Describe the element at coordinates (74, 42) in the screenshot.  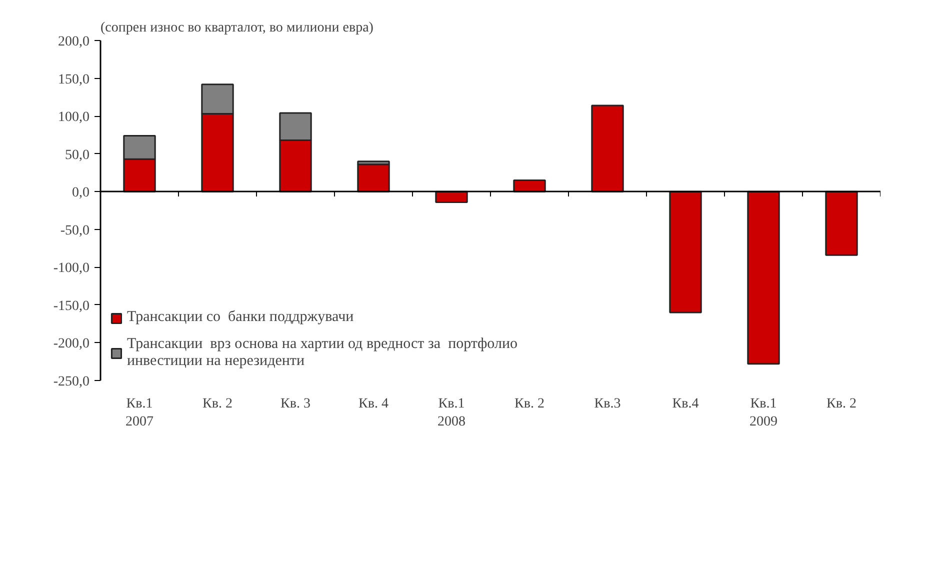
I see `y-tick-label: 200,0` at that location.